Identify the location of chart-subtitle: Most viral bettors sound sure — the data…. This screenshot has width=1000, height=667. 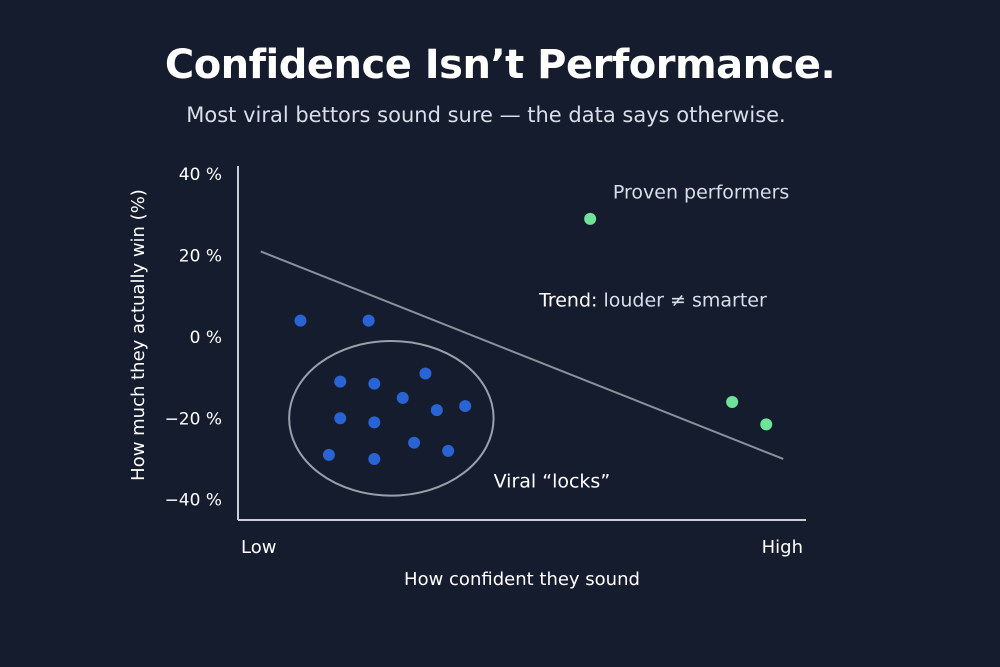
(486, 115).